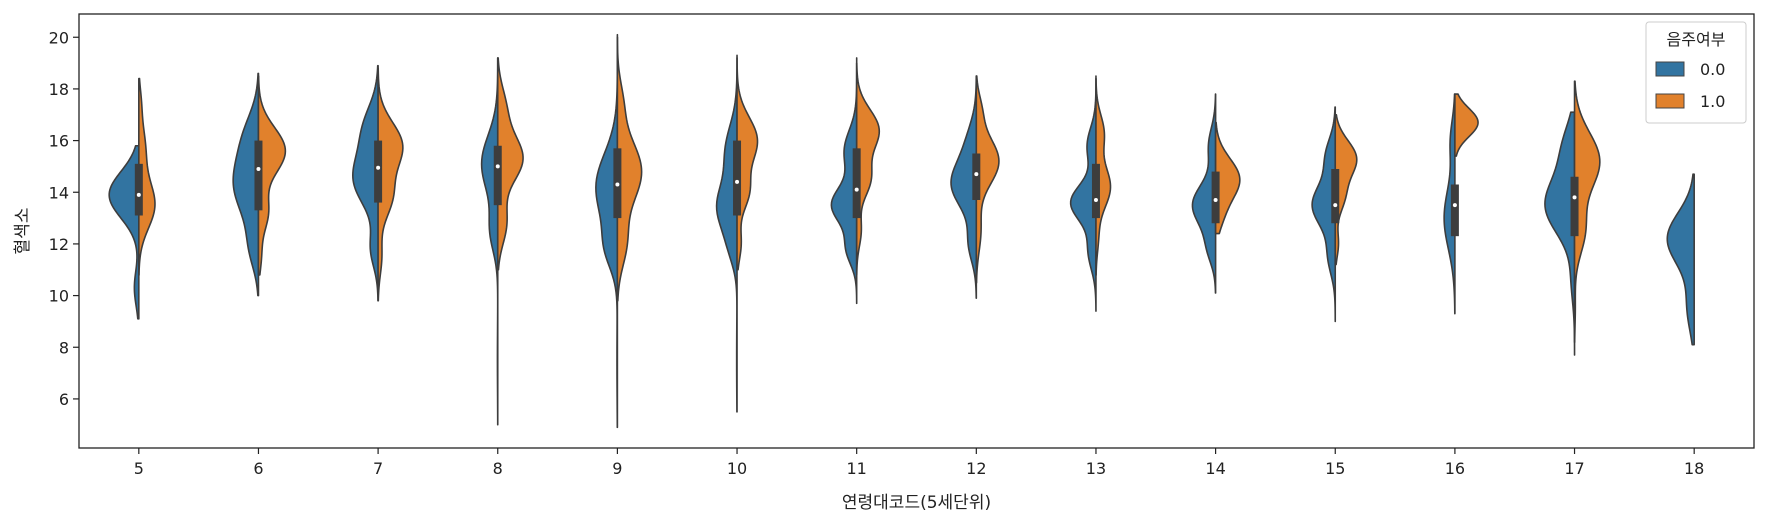 Image resolution: width=1767 pixels, height=527 pixels. I want to click on y-axis: 6 8 10 12 14 16 18 20, so click(64, 218).